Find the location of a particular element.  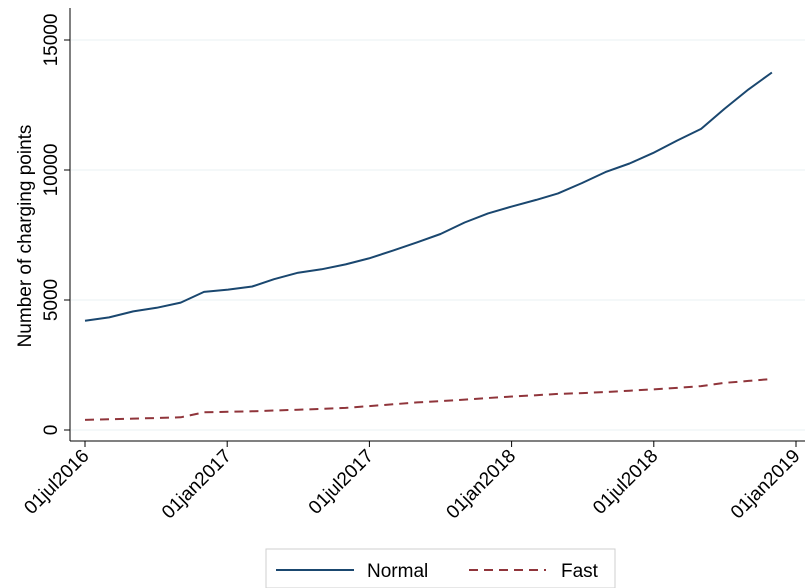

y-axis-title: Number of charging points is located at coordinates (25, 236).